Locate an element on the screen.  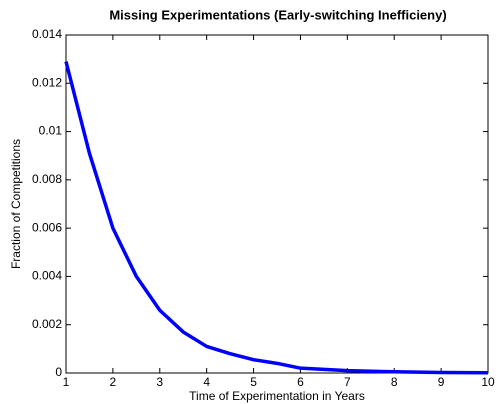
x-tick-label: 5 is located at coordinates (253, 382).